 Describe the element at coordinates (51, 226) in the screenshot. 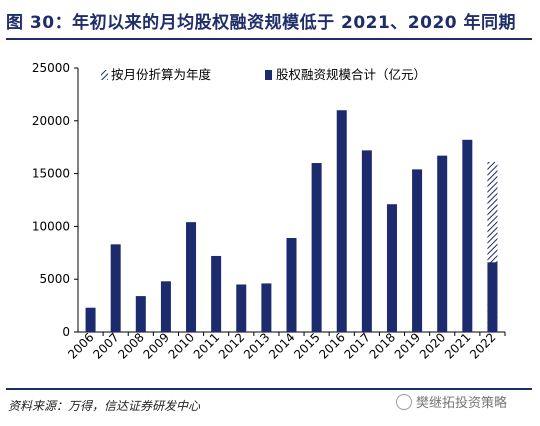

I see `y-tick-label: 10000` at that location.